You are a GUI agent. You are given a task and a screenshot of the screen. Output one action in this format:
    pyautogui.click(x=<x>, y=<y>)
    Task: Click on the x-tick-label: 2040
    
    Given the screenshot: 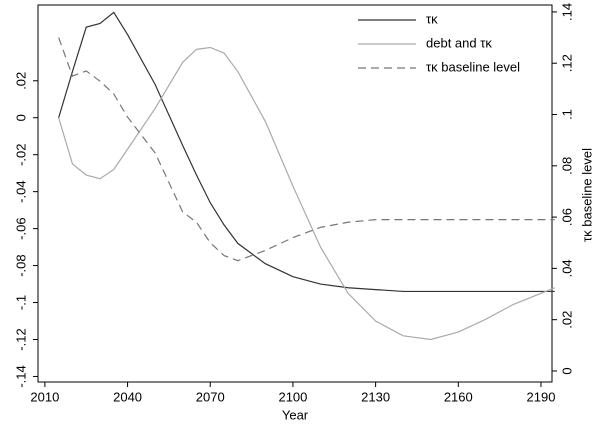 What is the action you would take?
    pyautogui.click(x=127, y=396)
    